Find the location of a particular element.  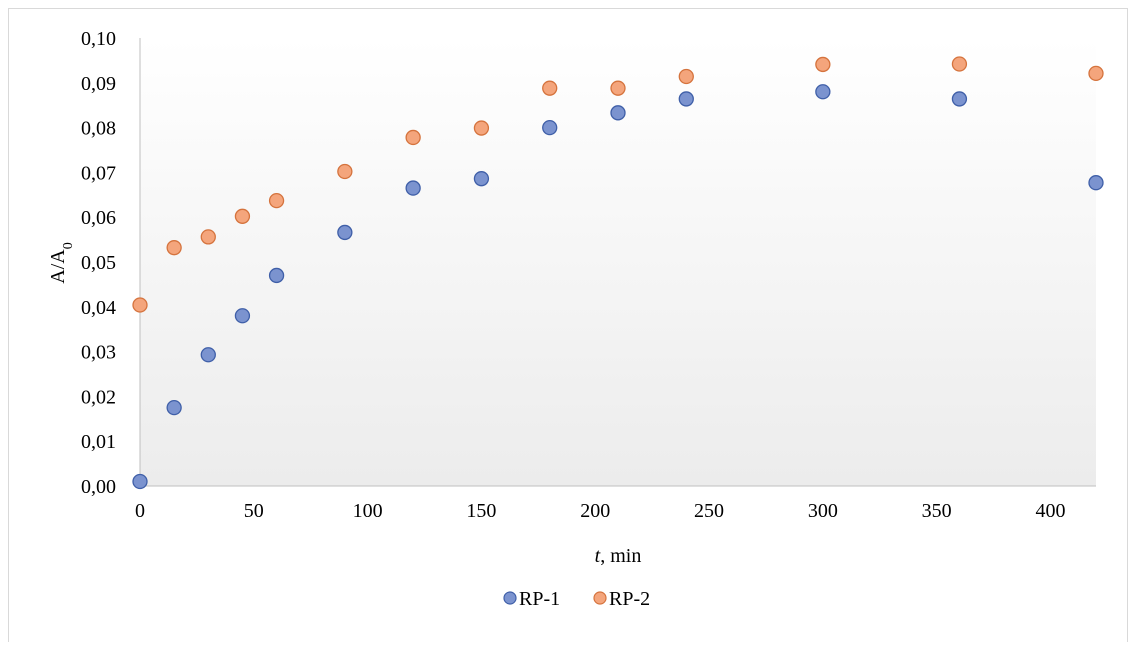

y-tick-label: 0,09 is located at coordinates (98, 84).